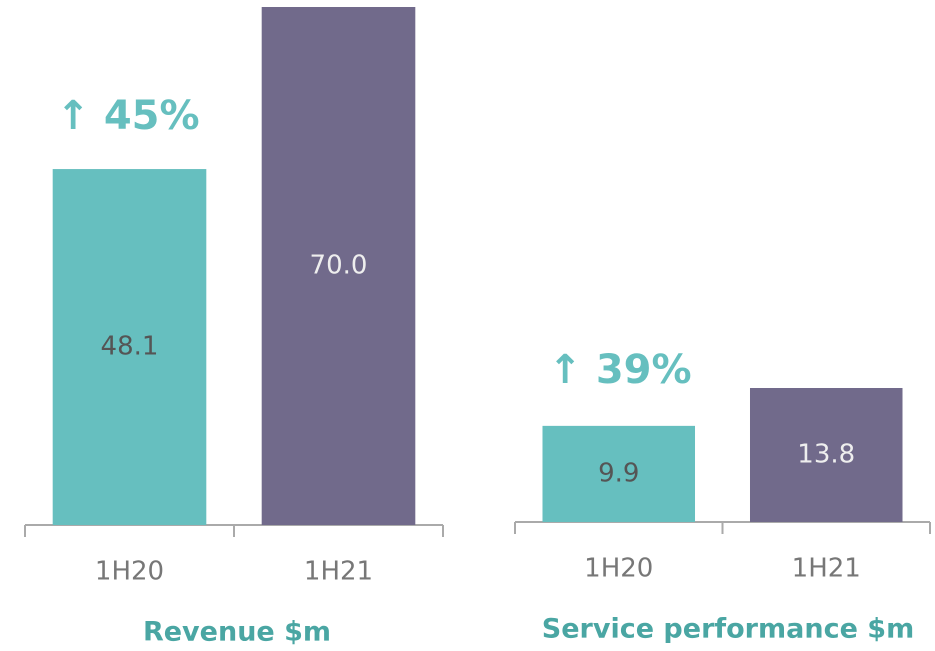 The height and width of the screenshot is (651, 935). I want to click on value-label: 48.1, so click(130, 347).